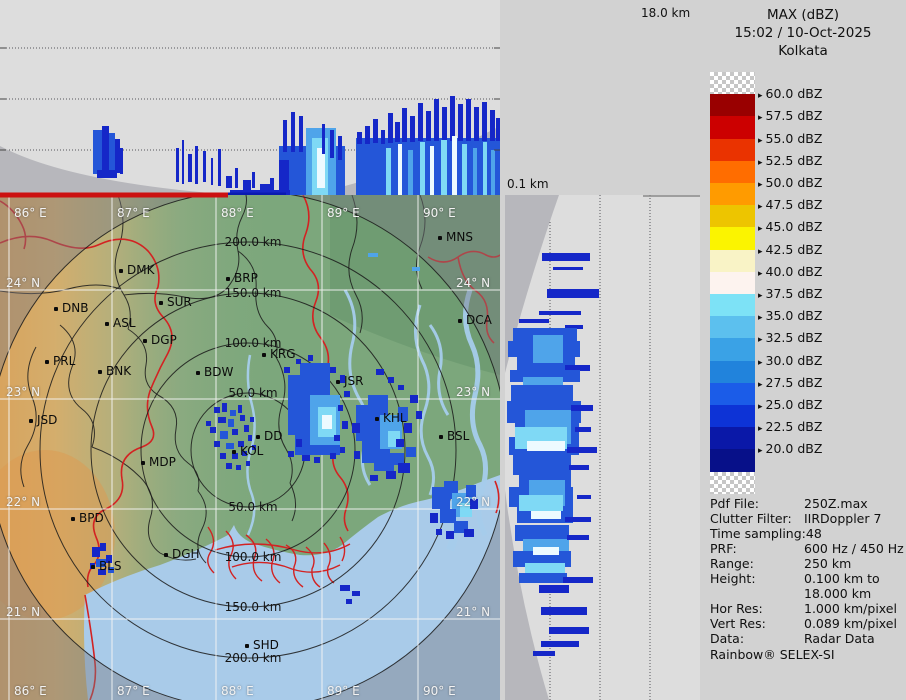 This screenshot has width=906, height=700. What do you see at coordinates (473, 502) in the screenshot?
I see `latitude-label: 22° N` at bounding box center [473, 502].